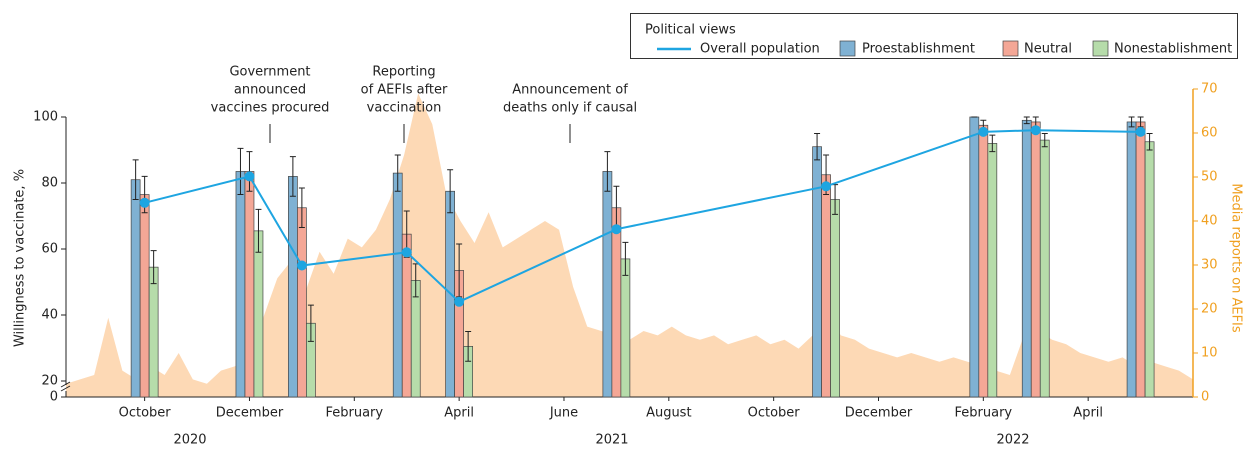  What do you see at coordinates (404, 108) in the screenshot?
I see `annotation: vaccination` at bounding box center [404, 108].